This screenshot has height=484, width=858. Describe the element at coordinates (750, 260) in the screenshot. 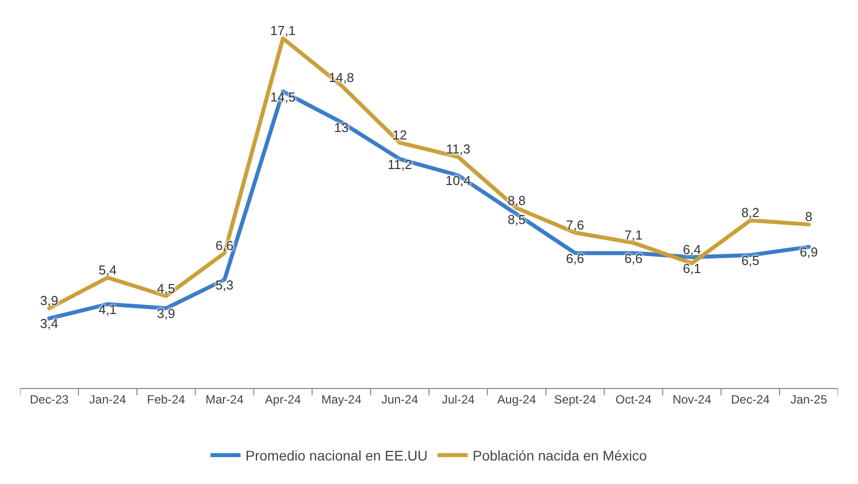

I see `data-label: 6,5` at that location.